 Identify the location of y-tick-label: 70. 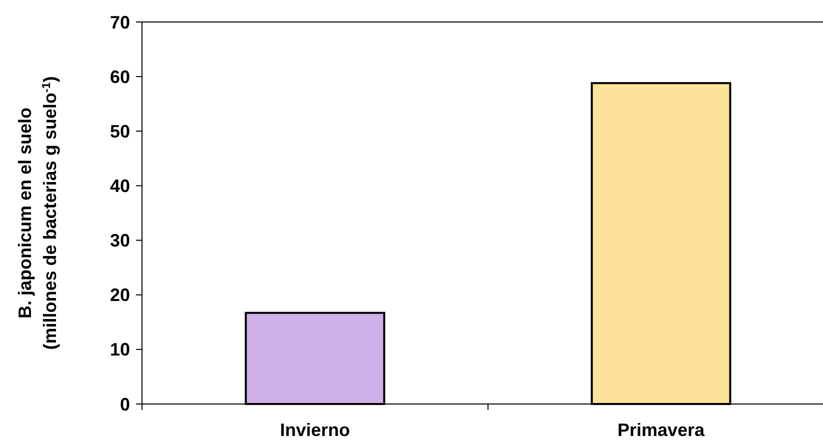
(120, 22).